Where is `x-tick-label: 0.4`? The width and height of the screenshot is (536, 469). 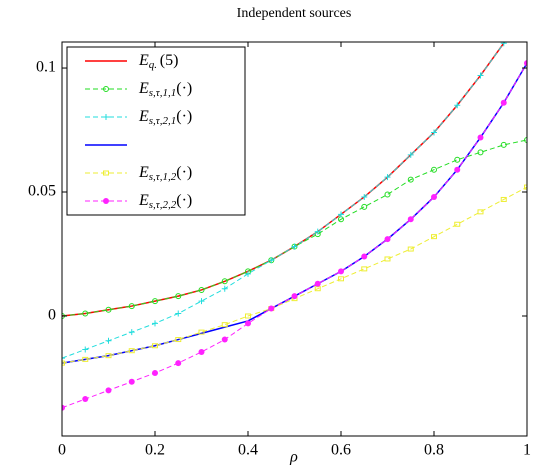 x-tick-label: 0.4 is located at coordinates (248, 450).